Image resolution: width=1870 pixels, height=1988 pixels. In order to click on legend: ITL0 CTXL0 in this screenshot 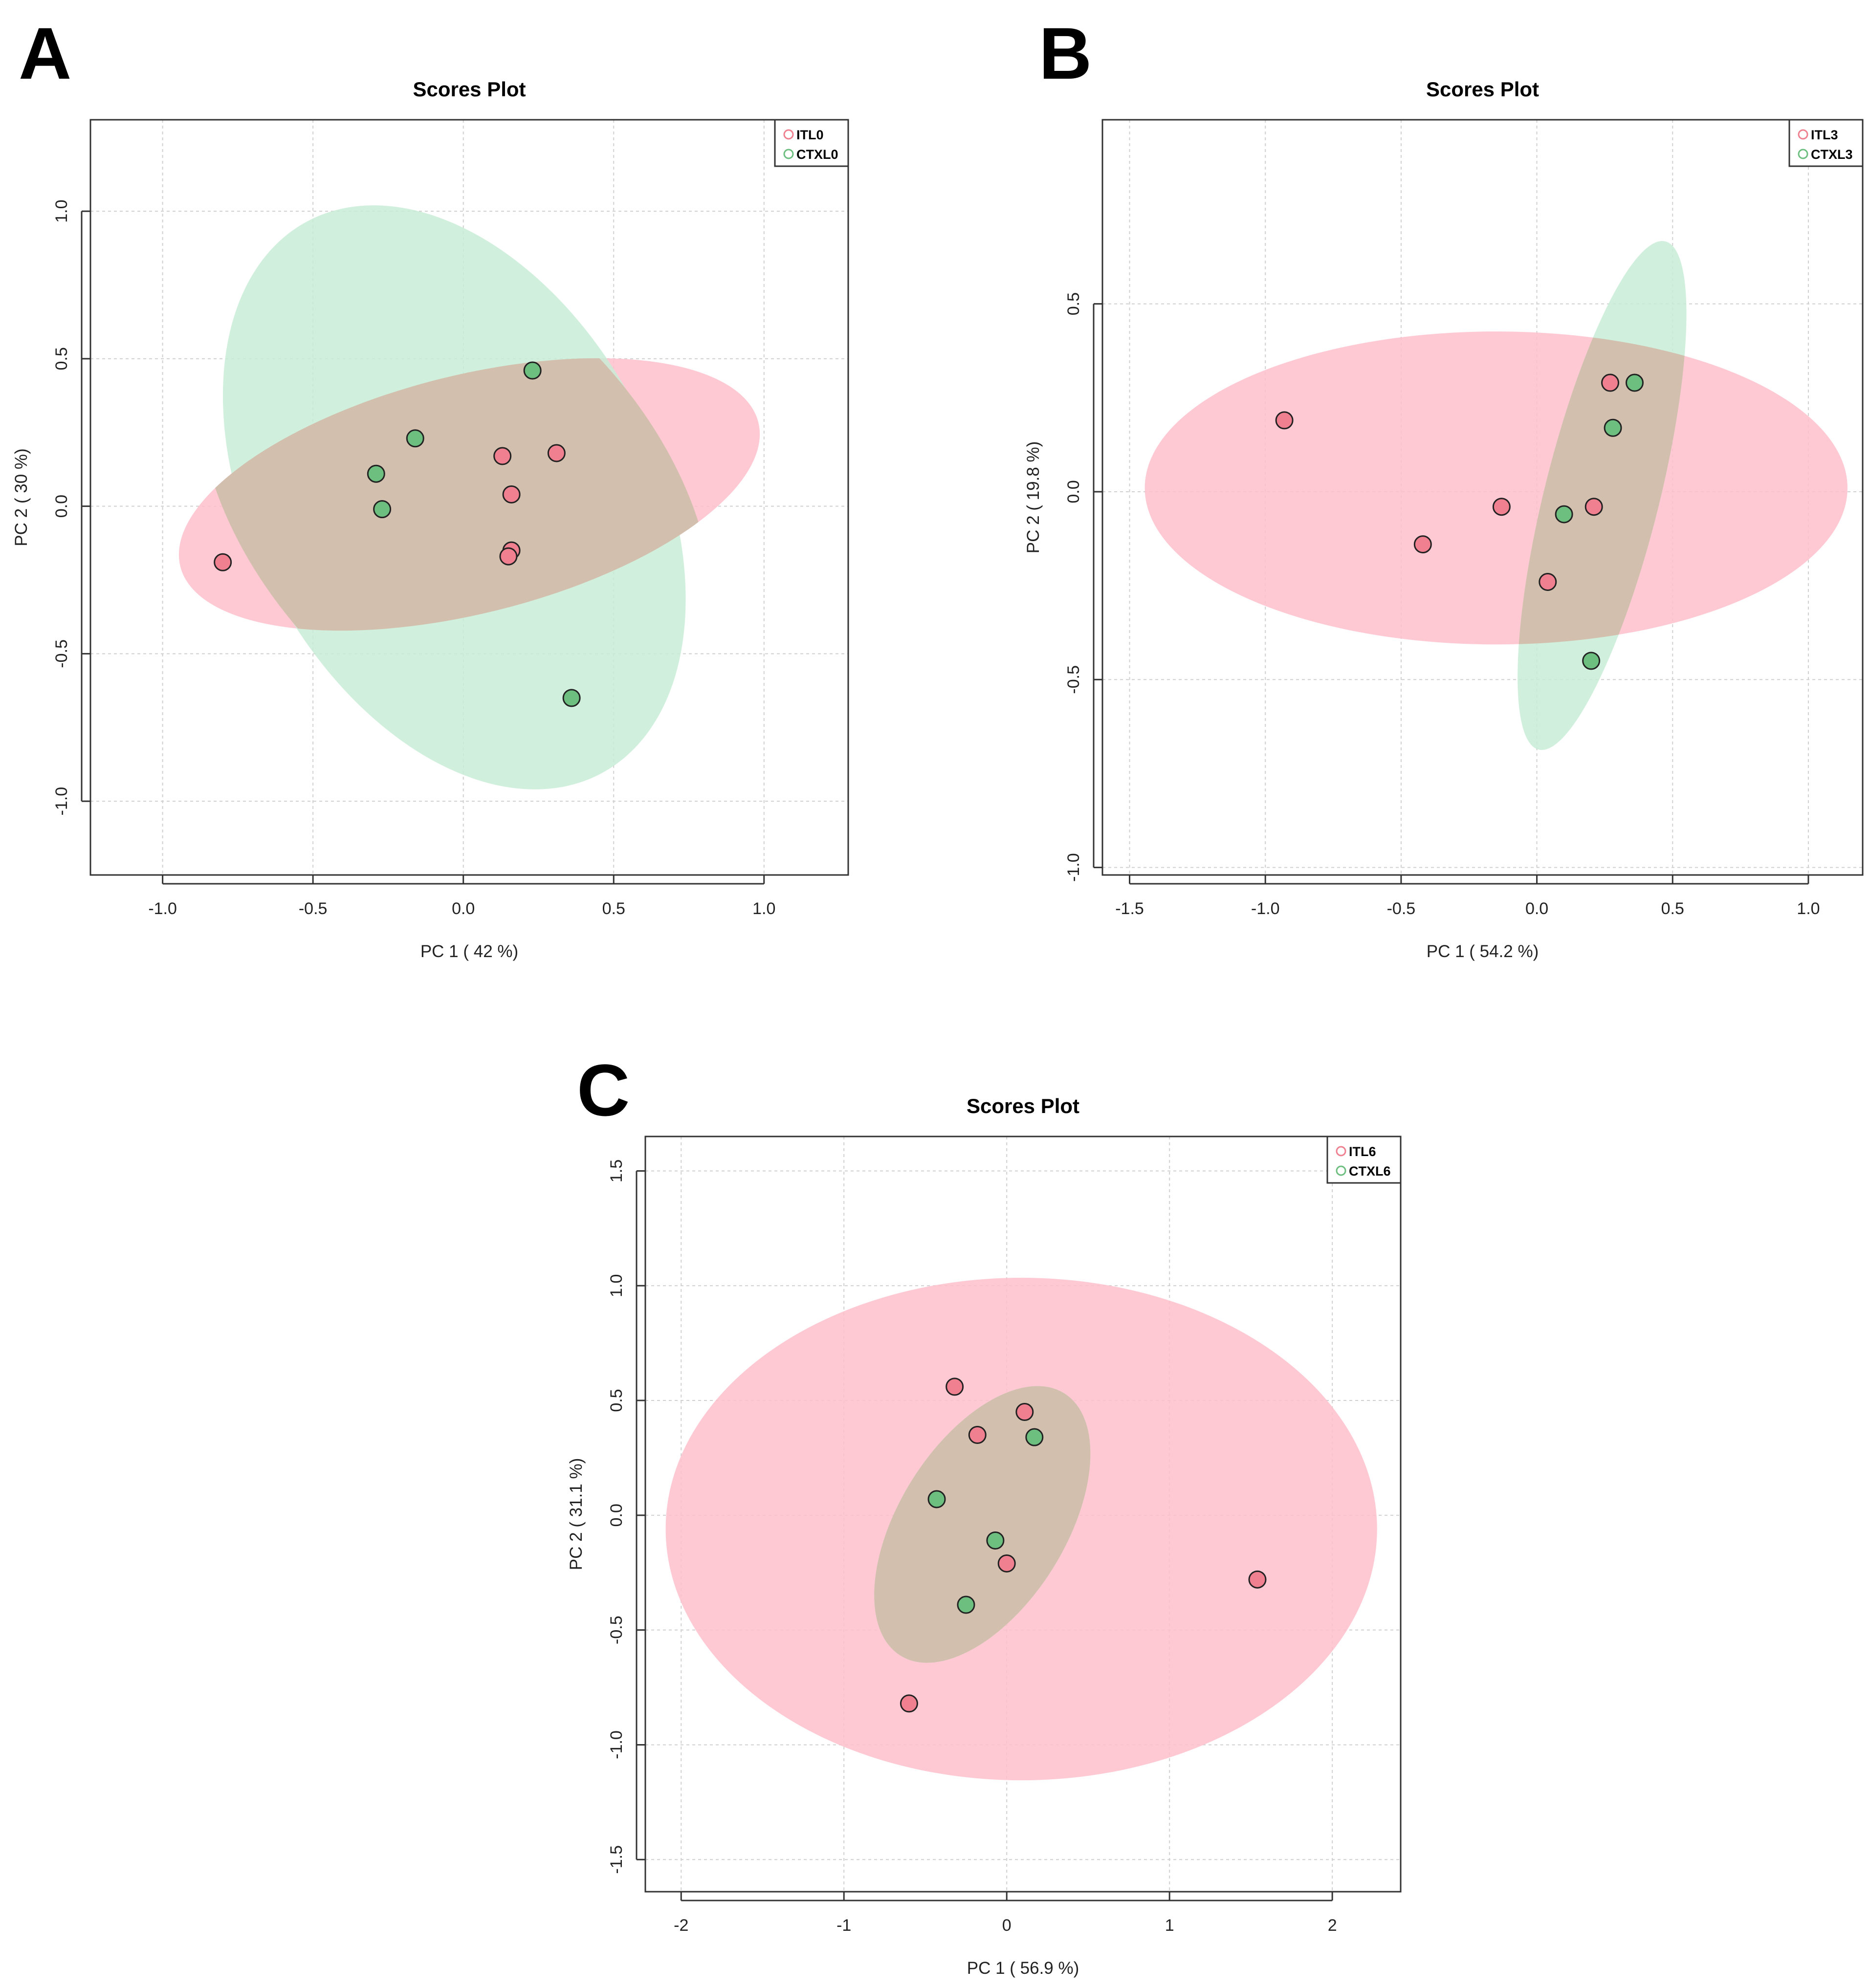, I will do `click(811, 143)`.